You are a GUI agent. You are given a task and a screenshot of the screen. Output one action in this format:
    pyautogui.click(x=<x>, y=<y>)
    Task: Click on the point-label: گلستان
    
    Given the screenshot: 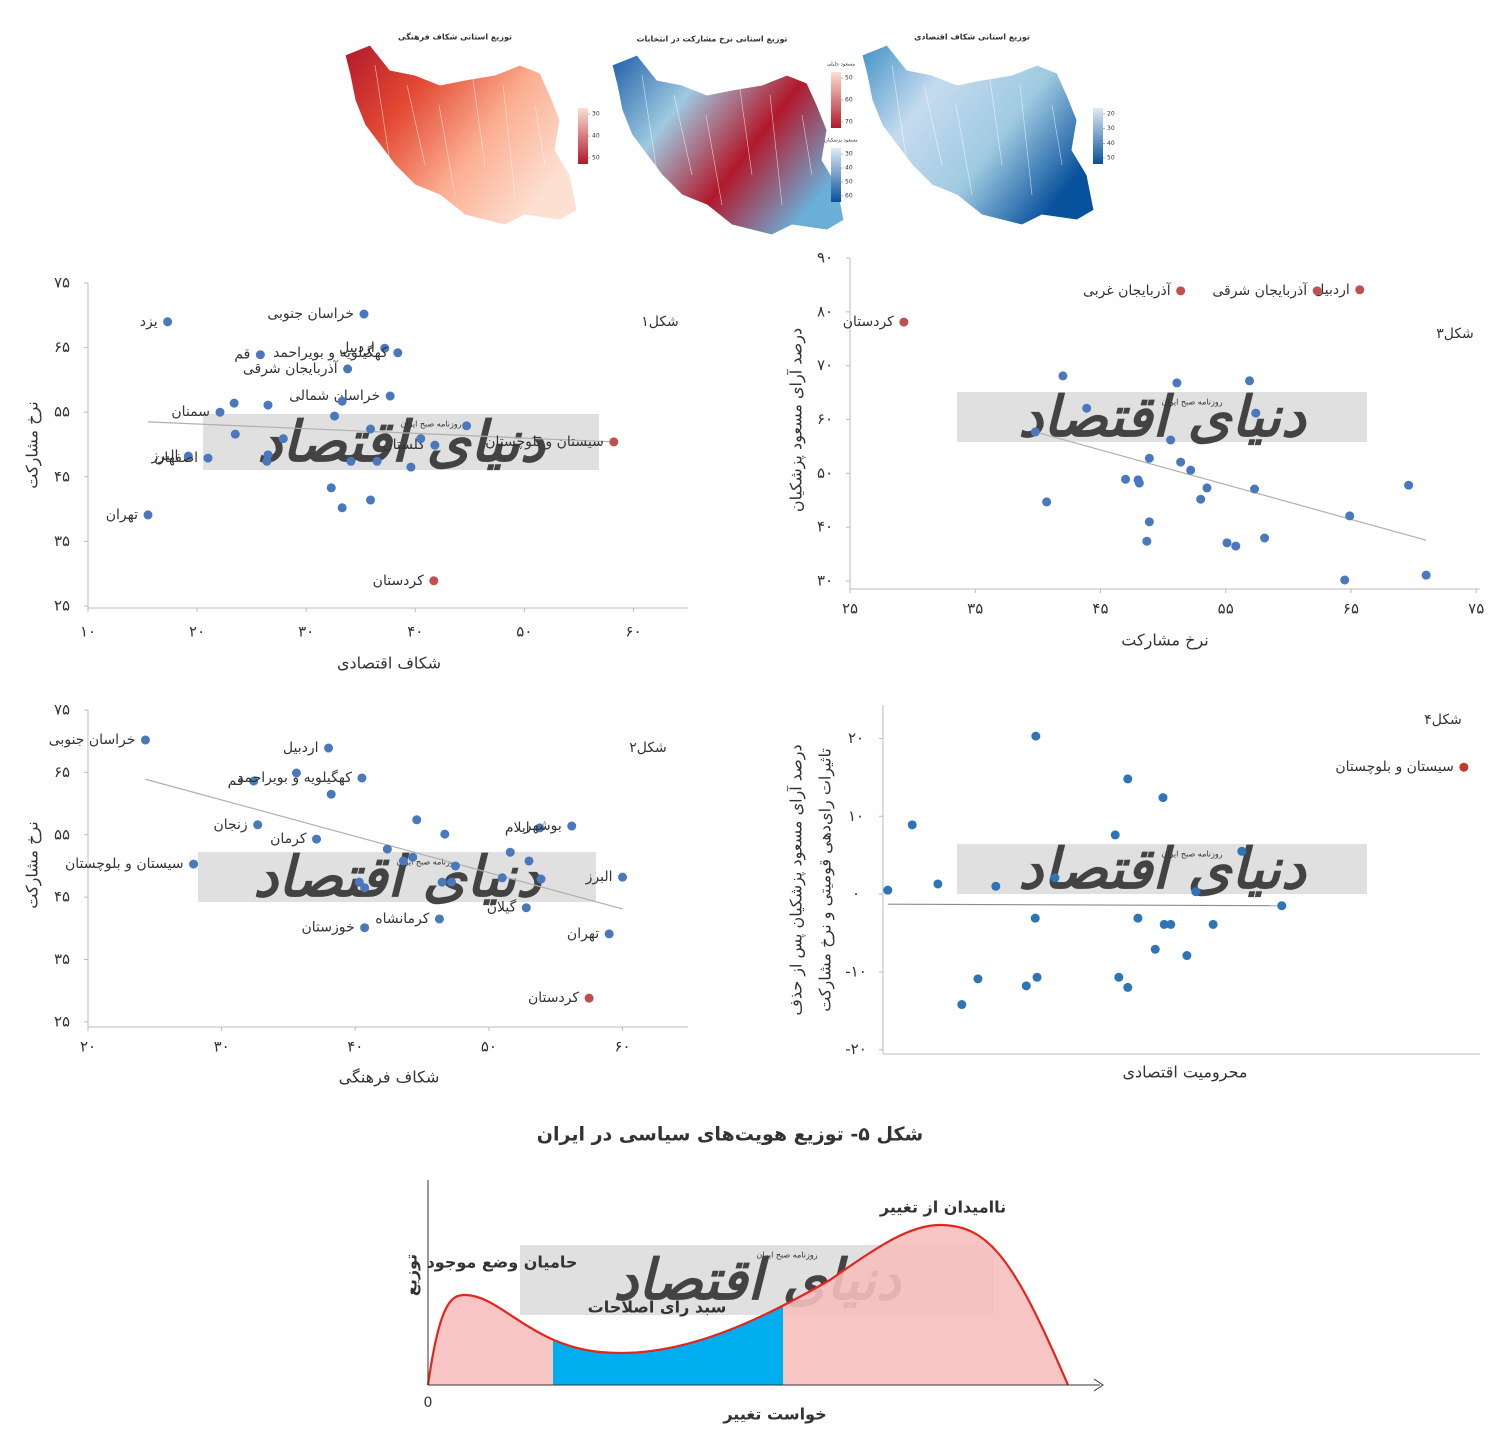 What is the action you would take?
    pyautogui.click(x=403, y=444)
    